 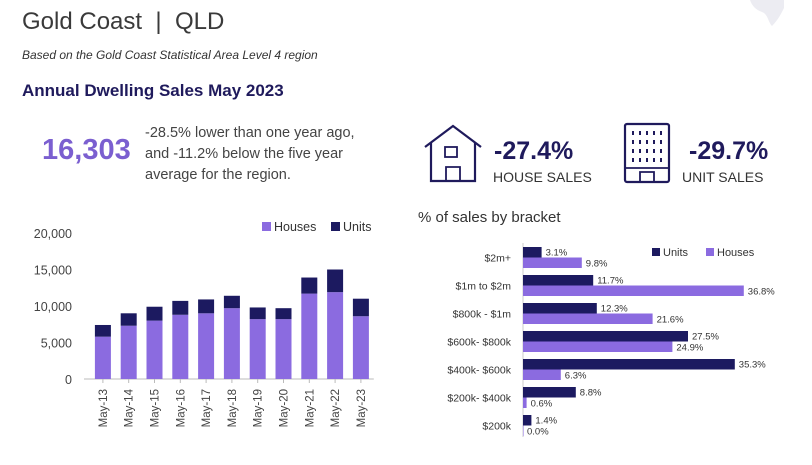 What do you see at coordinates (484, 287) in the screenshot?
I see `bracket-label: $1m to $2m` at bounding box center [484, 287].